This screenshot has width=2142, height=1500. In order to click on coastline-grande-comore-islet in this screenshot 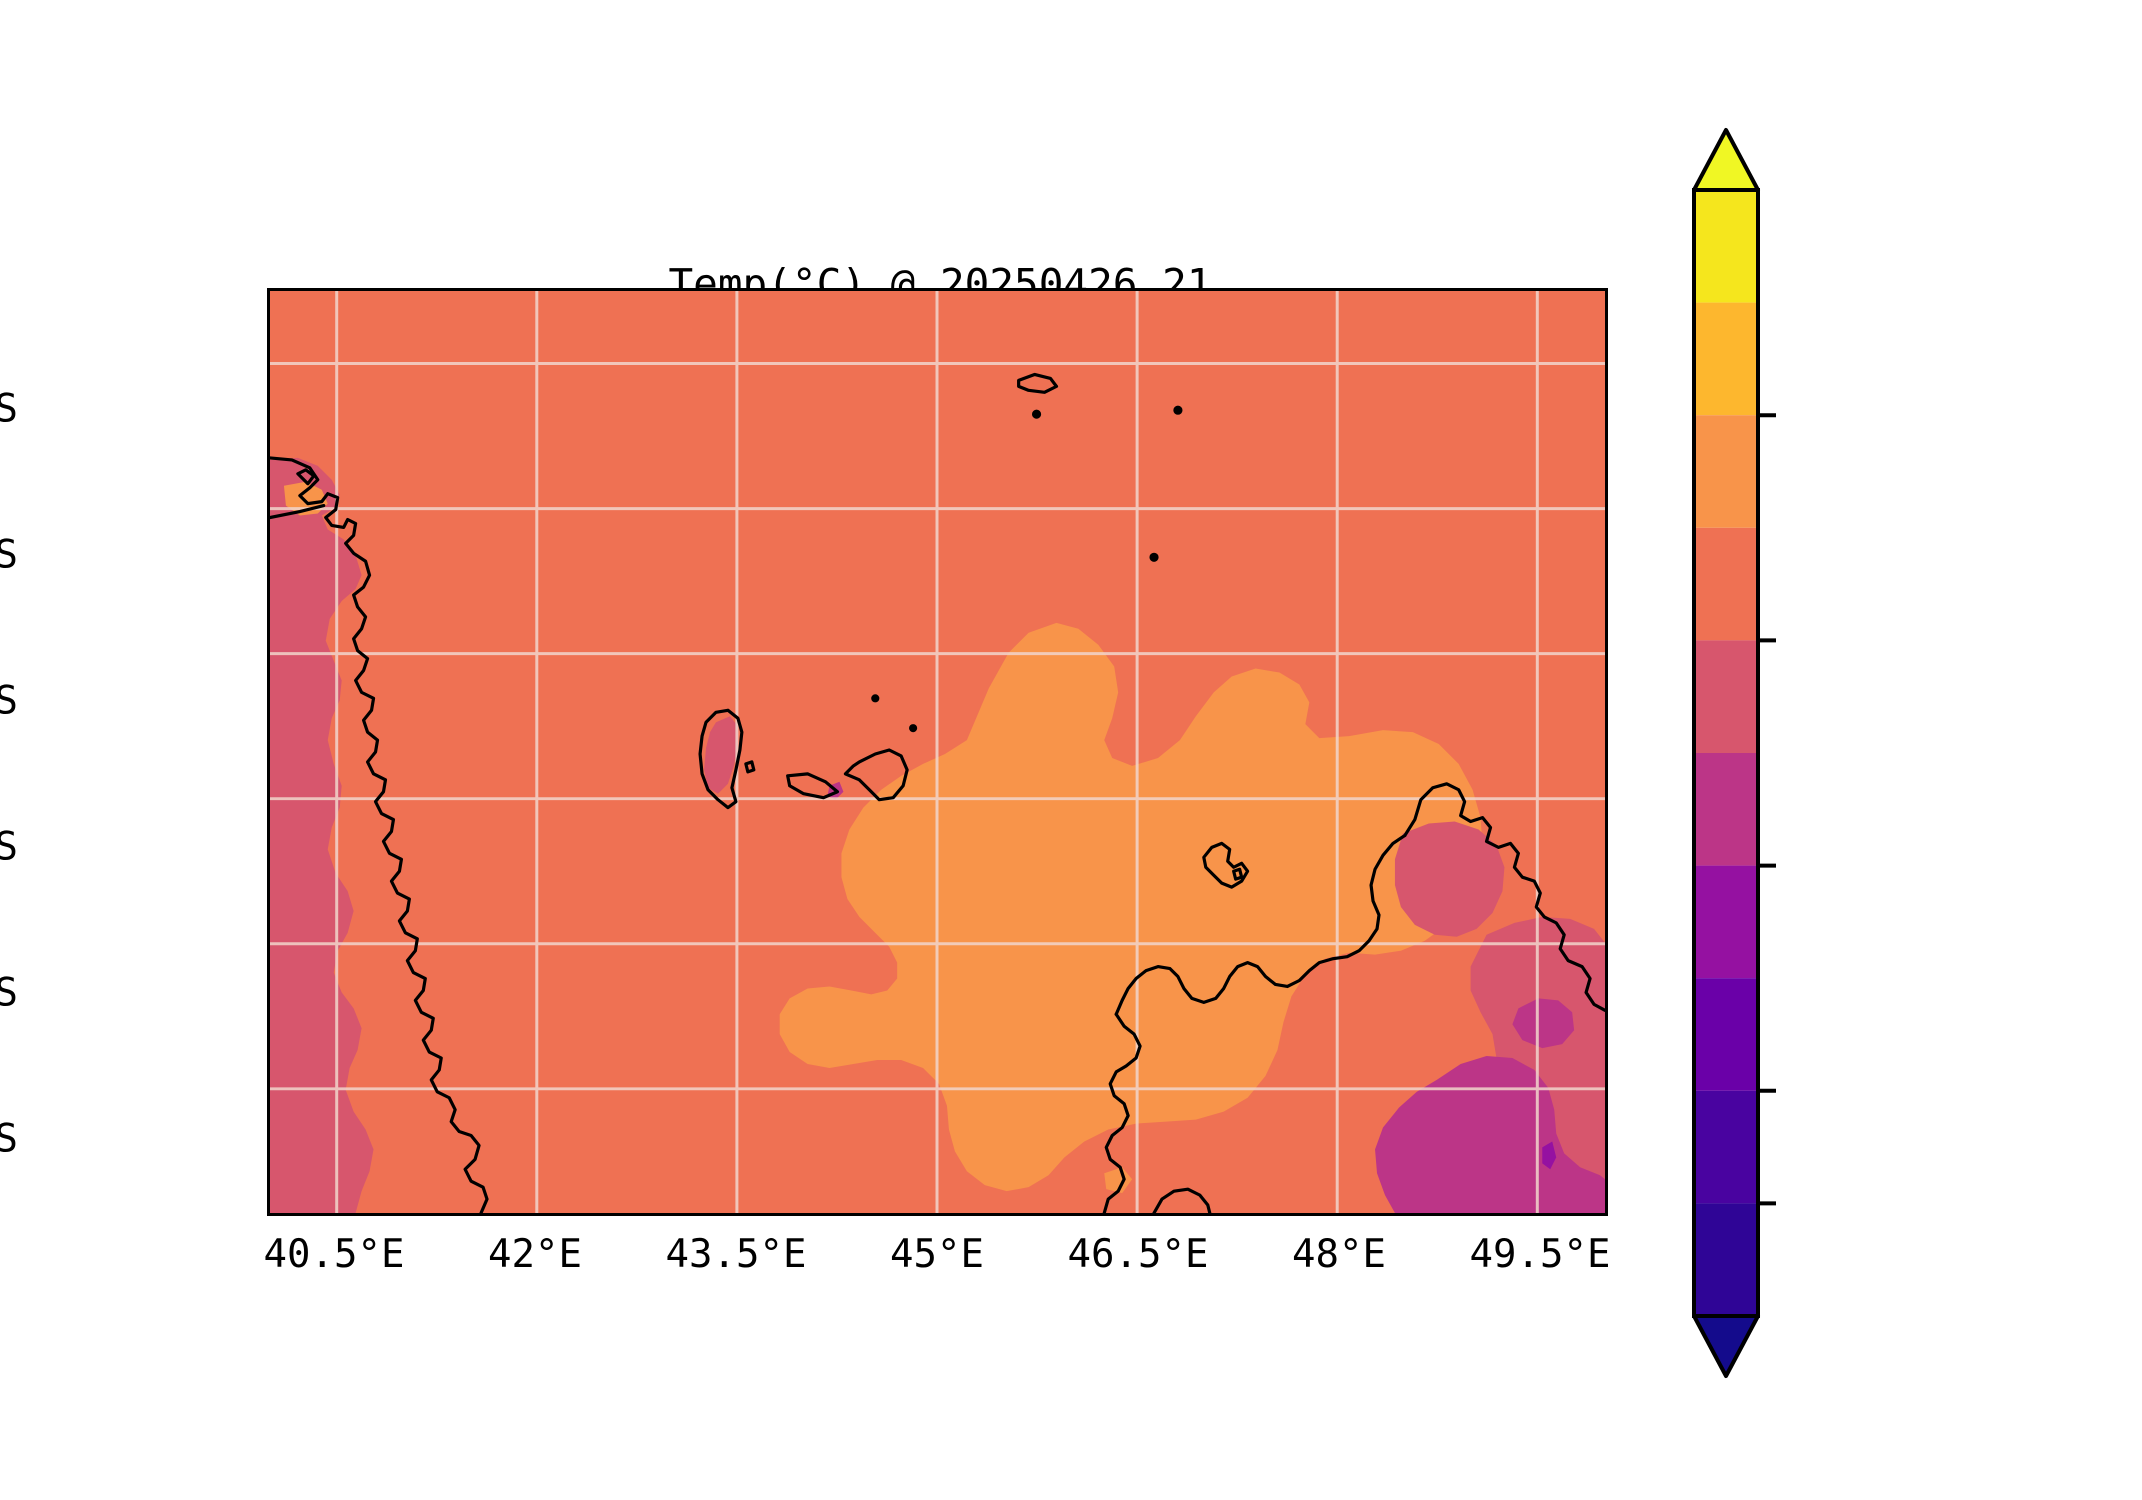, I will do `click(750, 767)`.